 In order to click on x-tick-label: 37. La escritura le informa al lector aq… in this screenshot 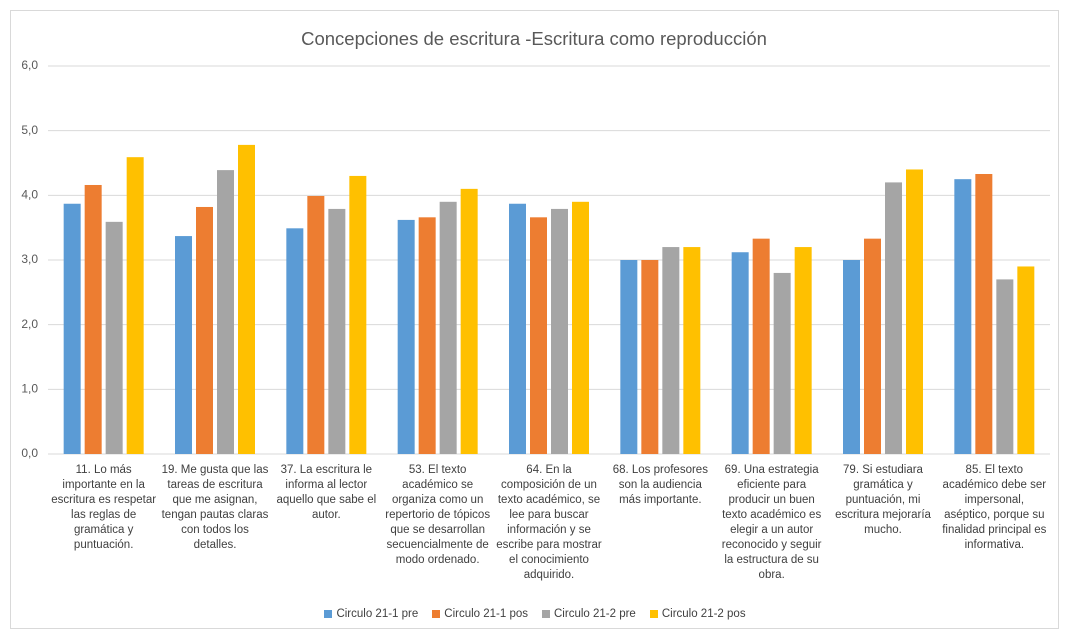, I will do `click(326, 492)`.